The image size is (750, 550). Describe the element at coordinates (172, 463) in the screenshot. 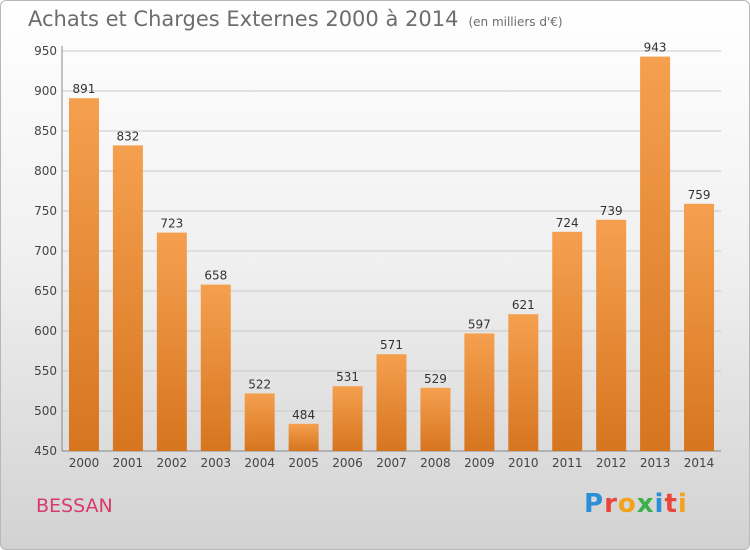

I see `x-tick-label: 2002` at that location.